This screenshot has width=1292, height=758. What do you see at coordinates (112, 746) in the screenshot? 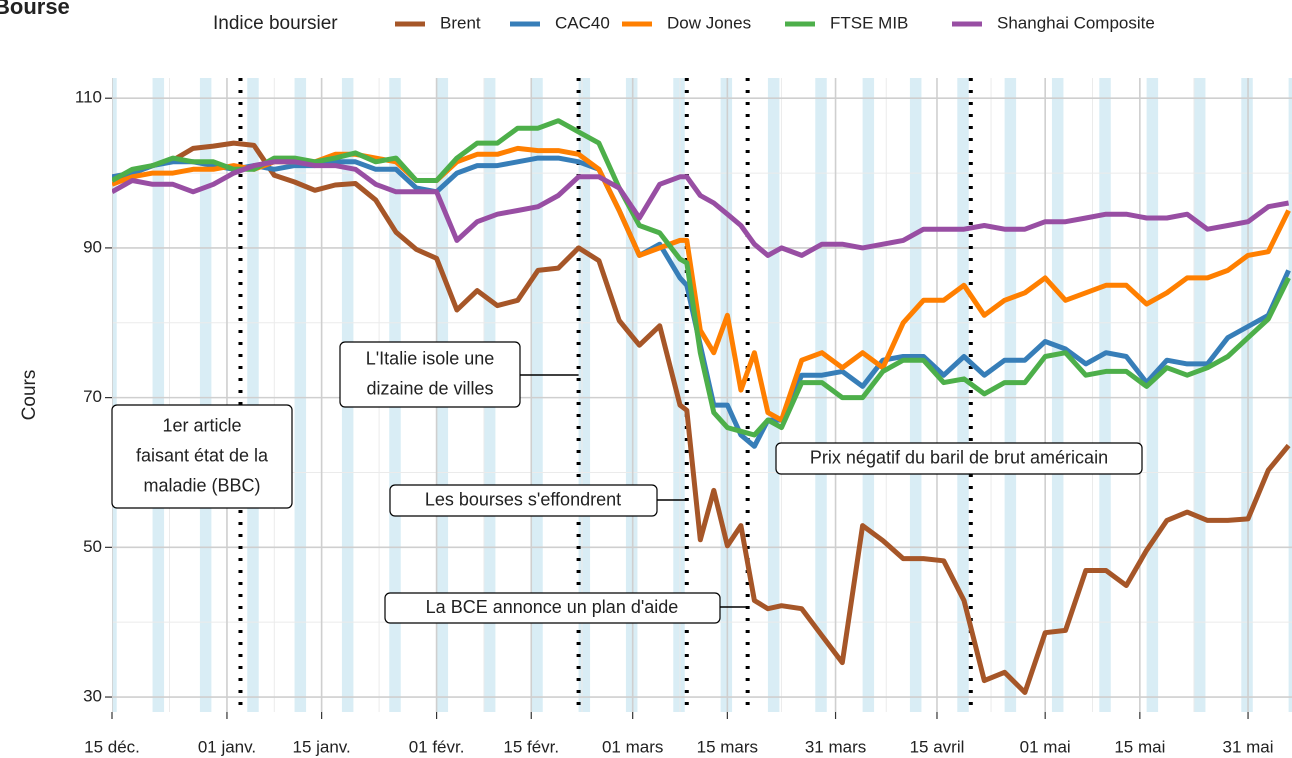
I see `x-tick-label: 15 déc.` at bounding box center [112, 746].